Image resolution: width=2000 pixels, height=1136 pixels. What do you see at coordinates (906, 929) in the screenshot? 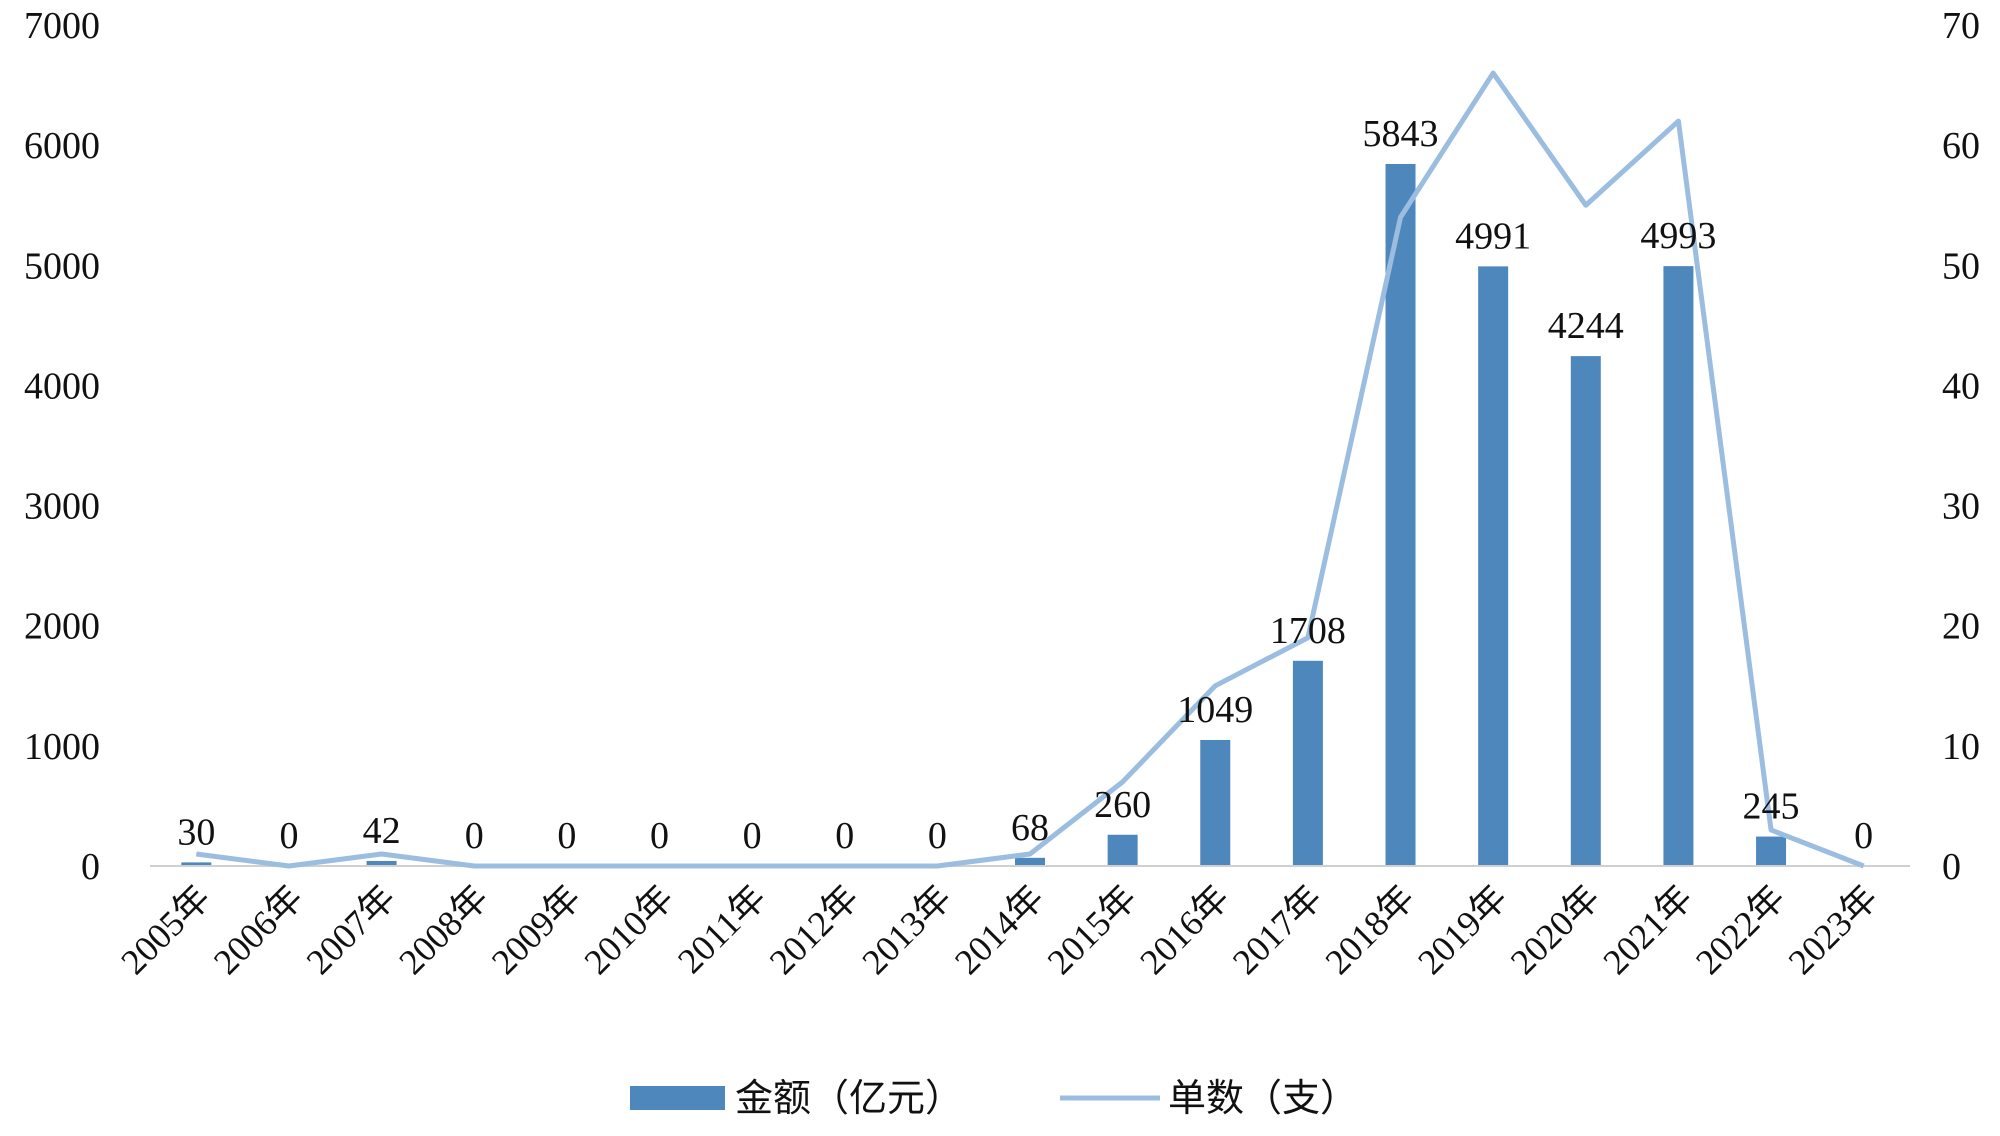
I see `x-axis-tick: 2013年` at bounding box center [906, 929].